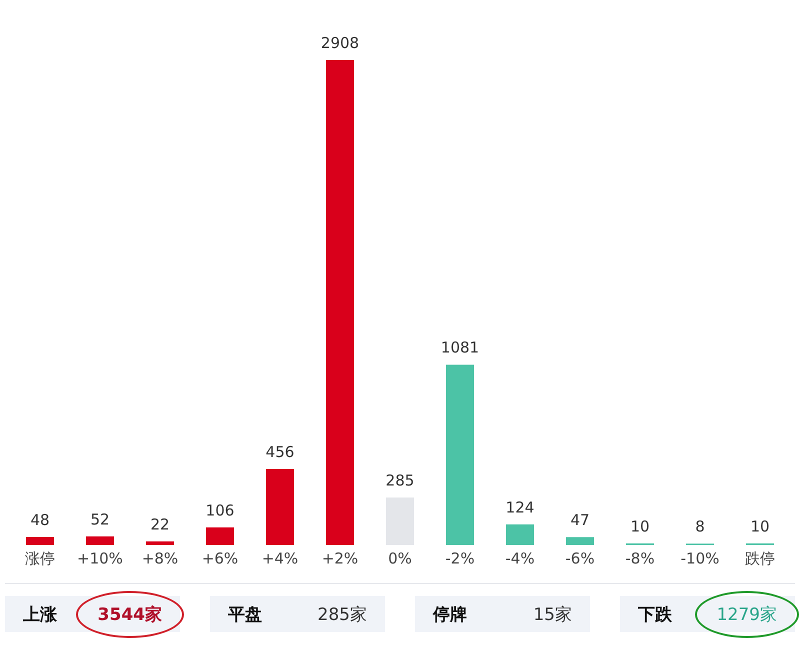 Image resolution: width=800 pixels, height=647 pixels. What do you see at coordinates (400, 559) in the screenshot?
I see `x-tick-label: 0%` at bounding box center [400, 559].